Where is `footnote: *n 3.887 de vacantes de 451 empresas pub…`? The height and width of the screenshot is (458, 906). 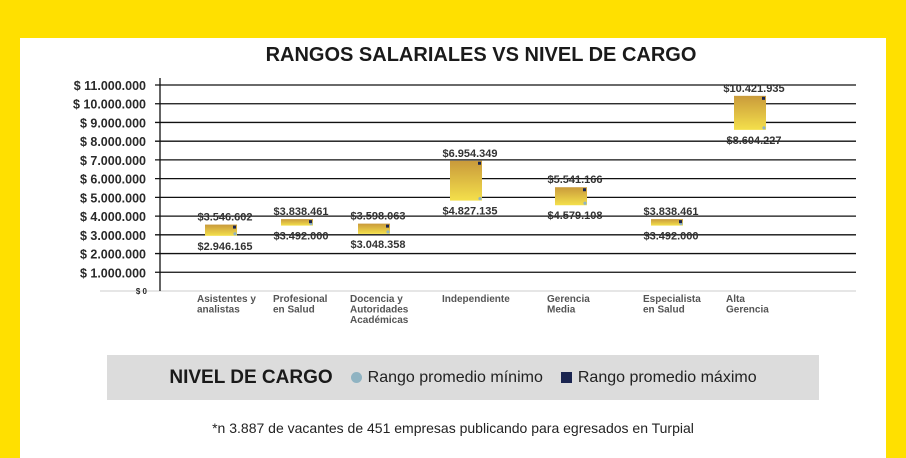
footnote: *n 3.887 de vacantes de 451 empresas pub… is located at coordinates (453, 428).